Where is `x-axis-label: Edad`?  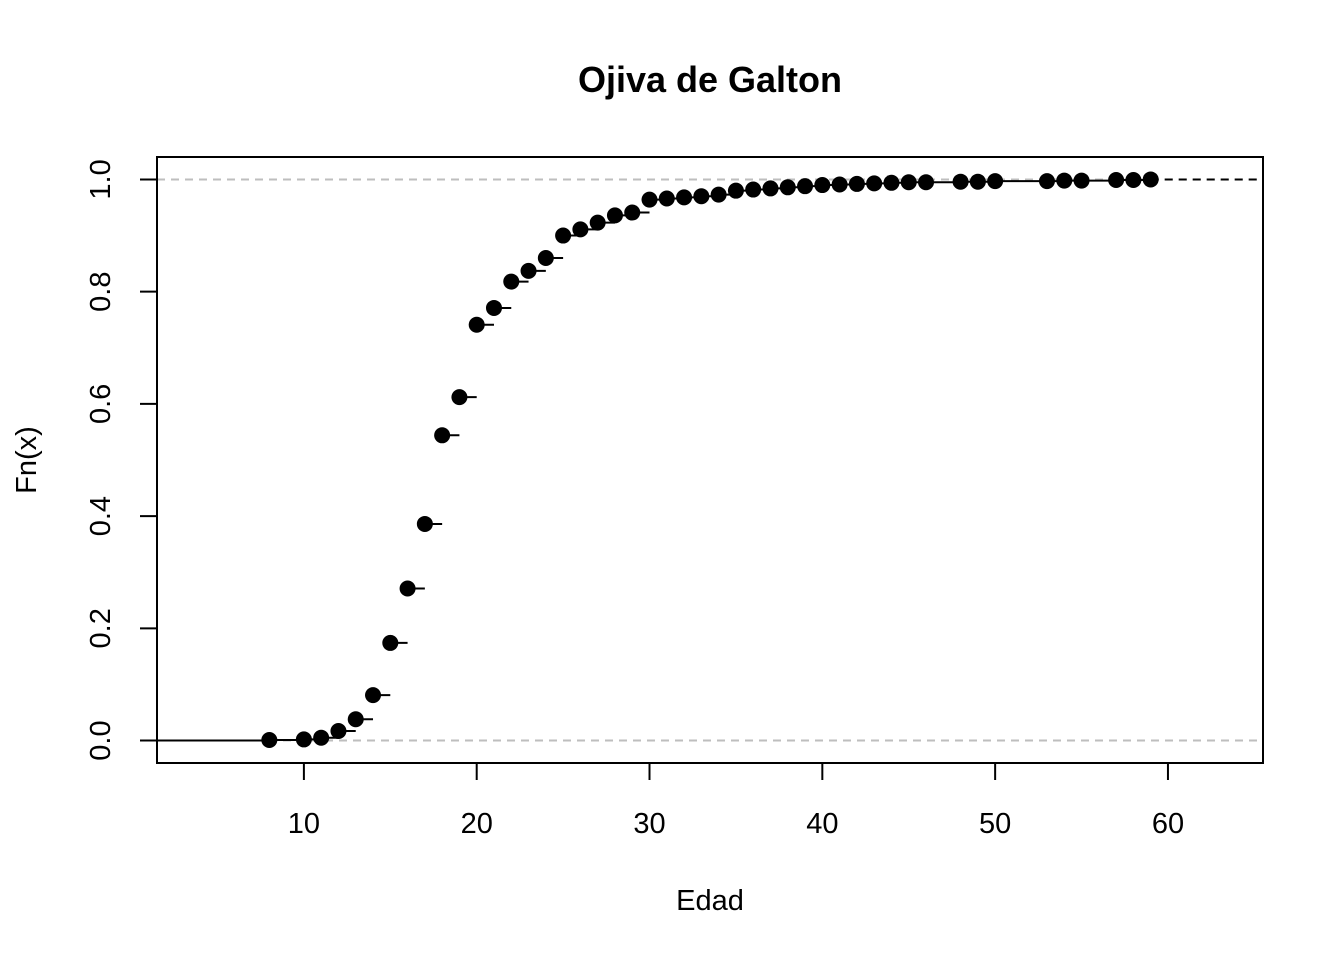 x-axis-label: Edad is located at coordinates (710, 901).